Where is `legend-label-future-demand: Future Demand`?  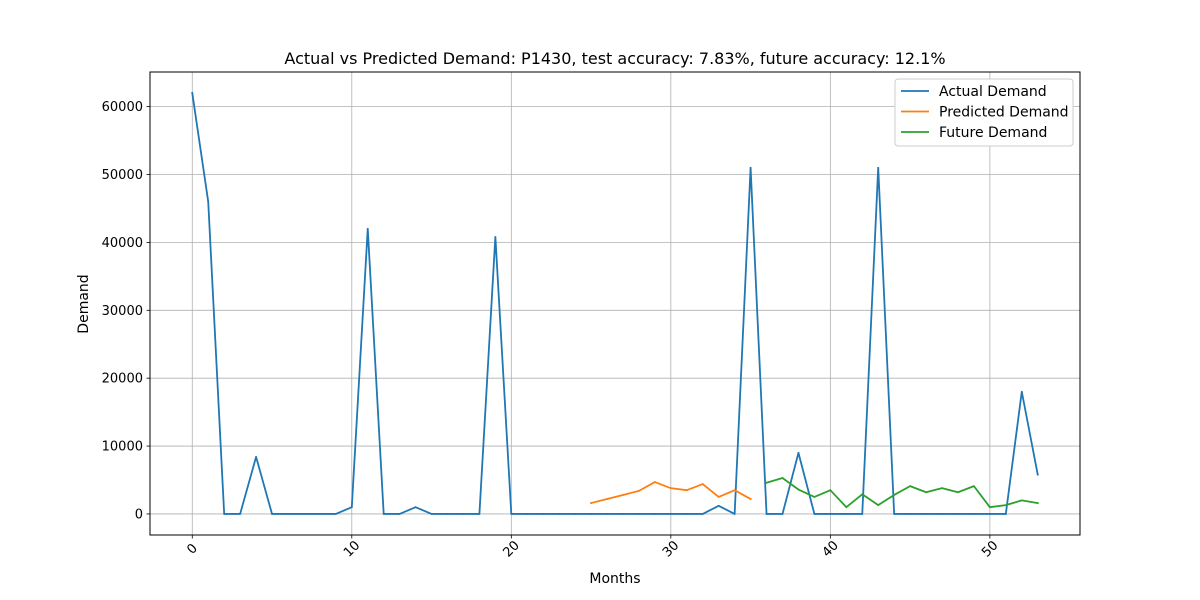 legend-label-future-demand: Future Demand is located at coordinates (993, 133).